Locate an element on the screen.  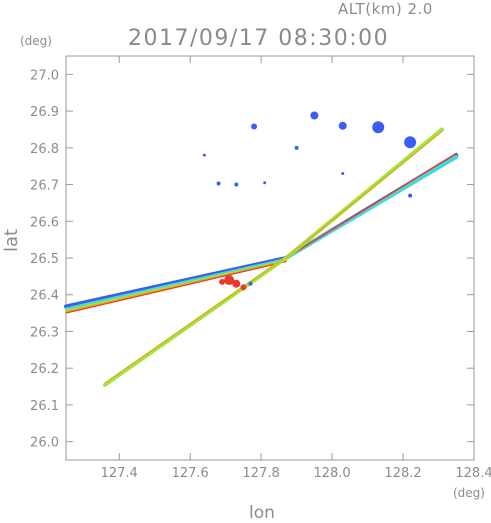
x-tick-label: 128.2 is located at coordinates (402, 473).